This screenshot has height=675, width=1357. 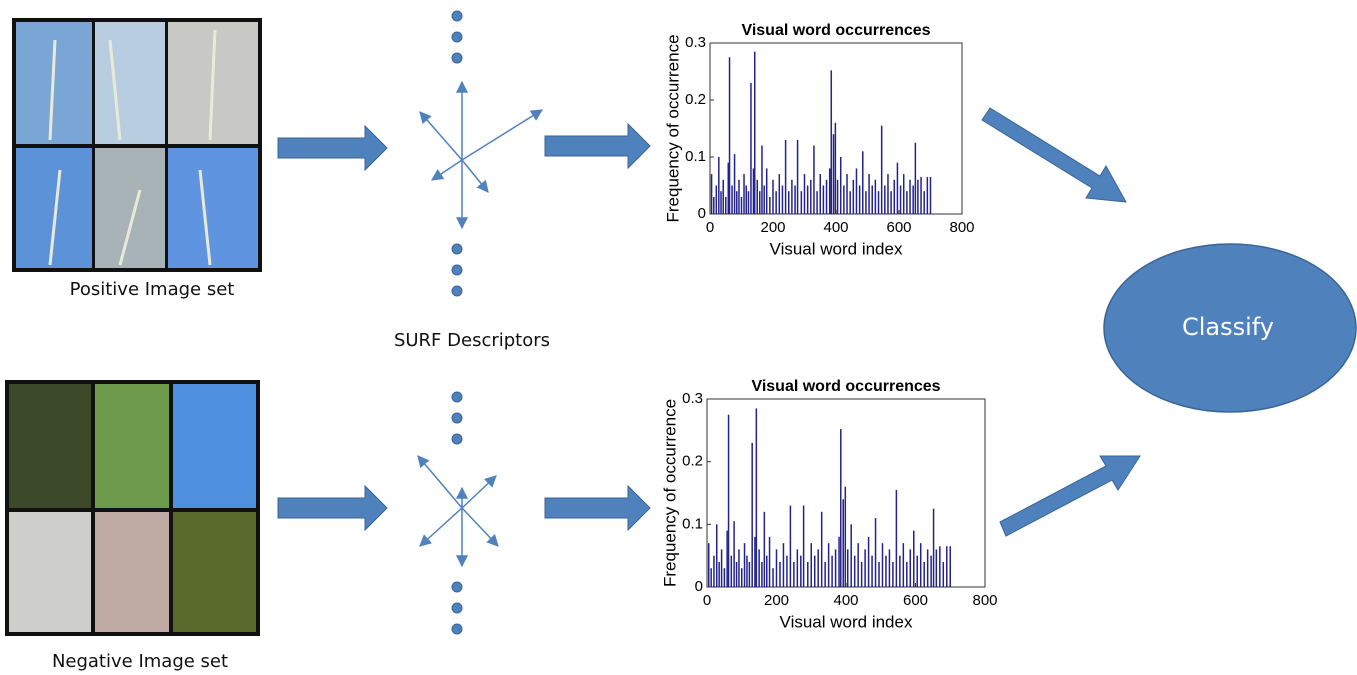 What do you see at coordinates (457, 322) in the screenshot?
I see `dots` at bounding box center [457, 322].